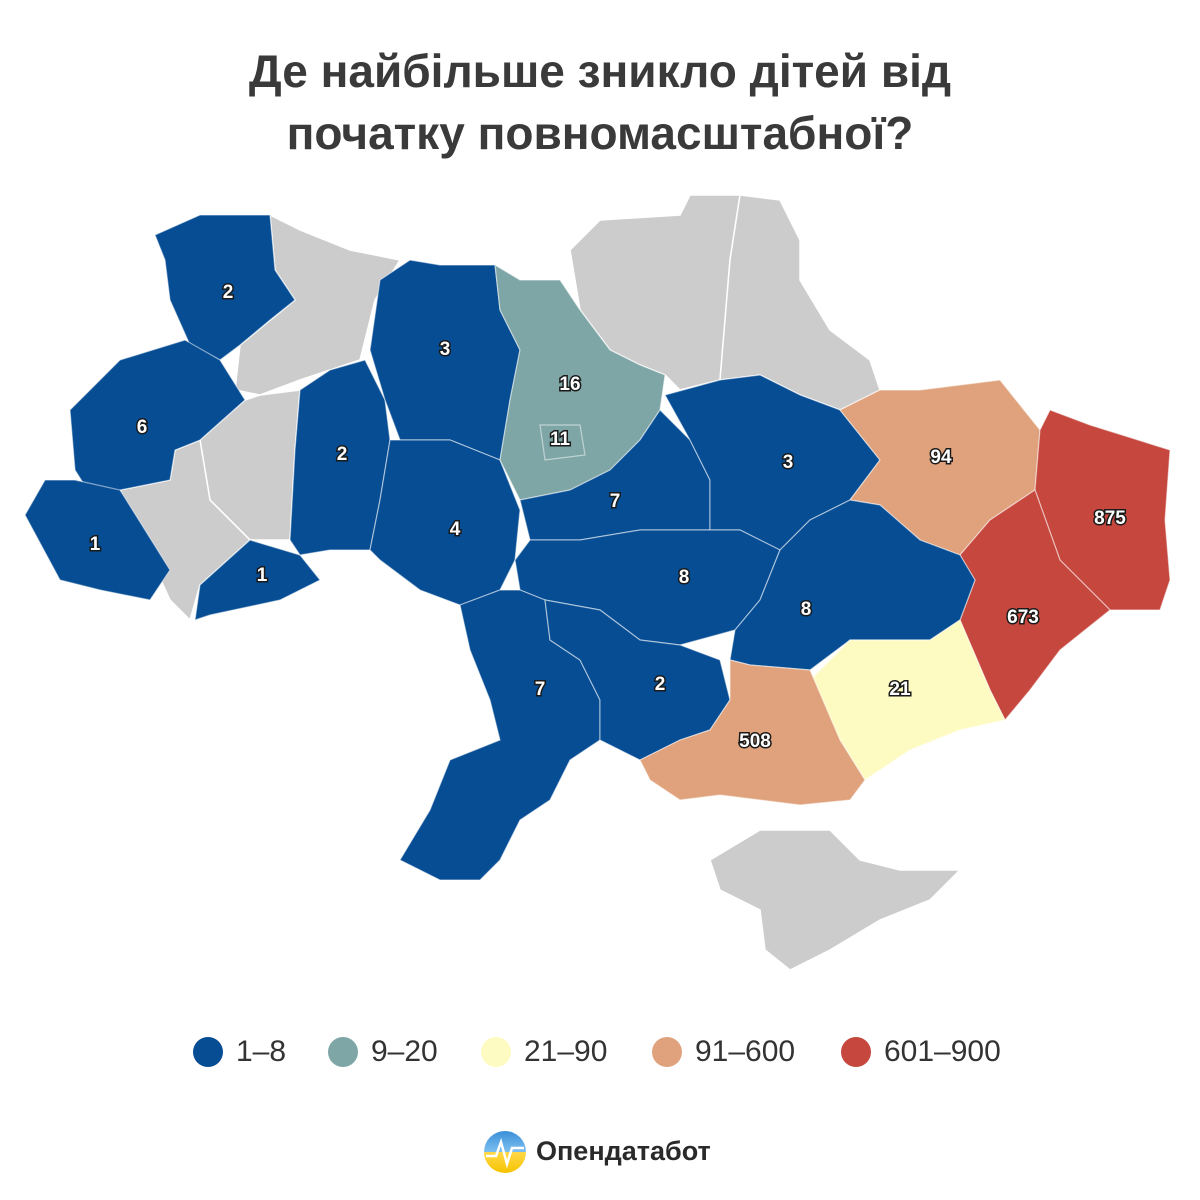 The width and height of the screenshot is (1200, 1200). I want to click on region-value-label: 508, so click(755, 741).